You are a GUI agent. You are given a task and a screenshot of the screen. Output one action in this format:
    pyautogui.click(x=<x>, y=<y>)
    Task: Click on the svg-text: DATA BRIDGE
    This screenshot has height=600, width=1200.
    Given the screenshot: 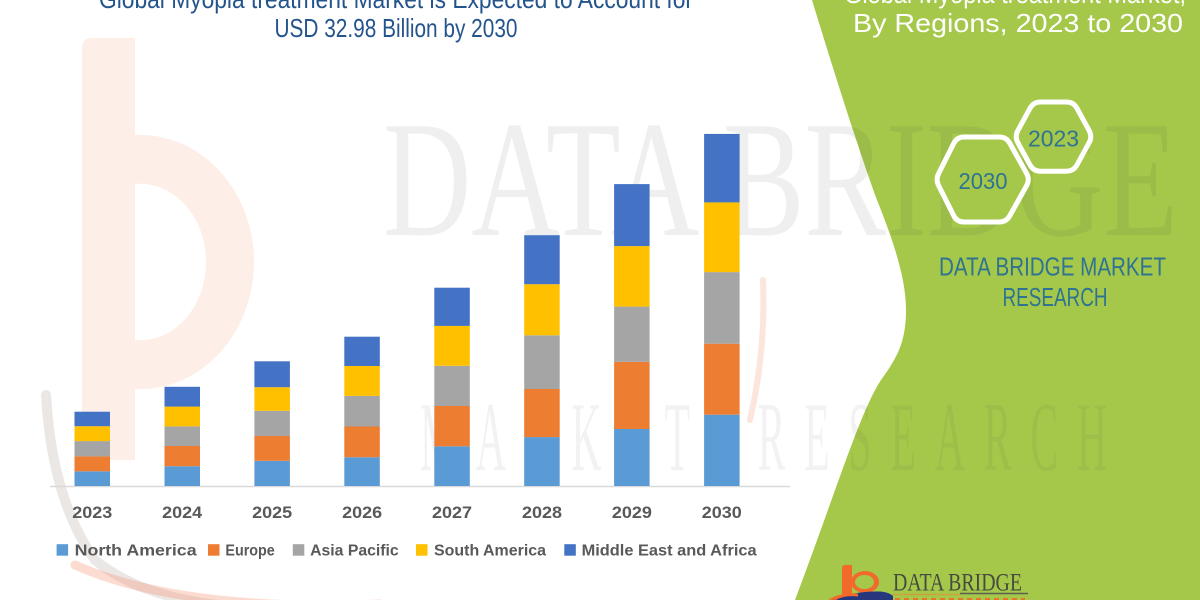 What is the action you would take?
    pyautogui.click(x=957, y=583)
    